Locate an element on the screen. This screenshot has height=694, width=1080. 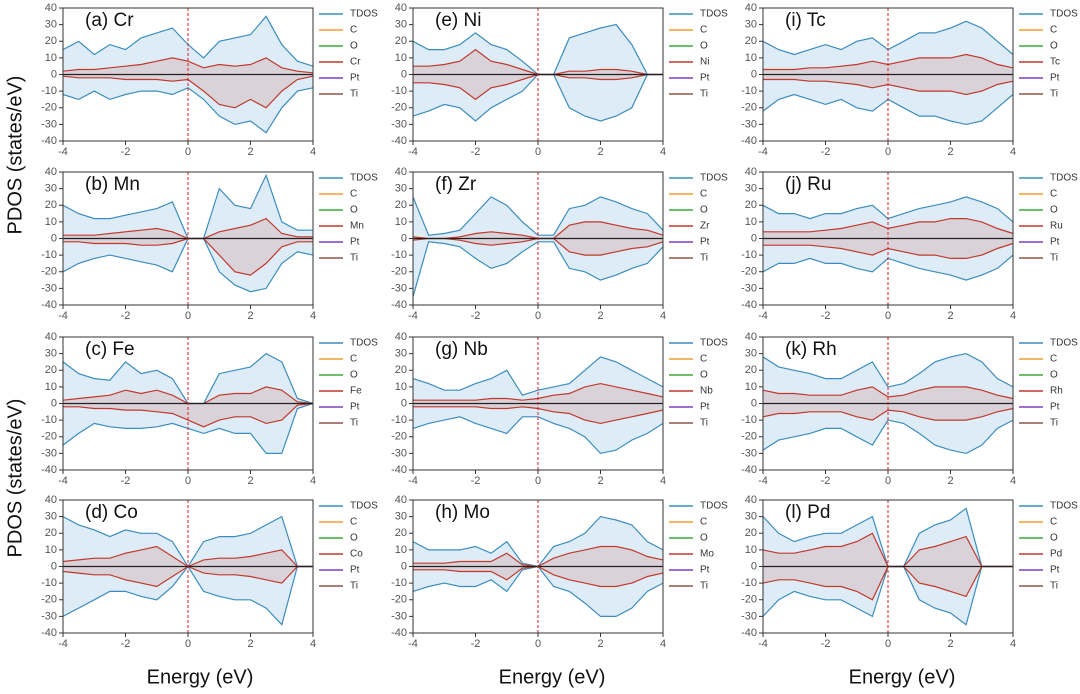
legend-label: Co is located at coordinates (356, 554).